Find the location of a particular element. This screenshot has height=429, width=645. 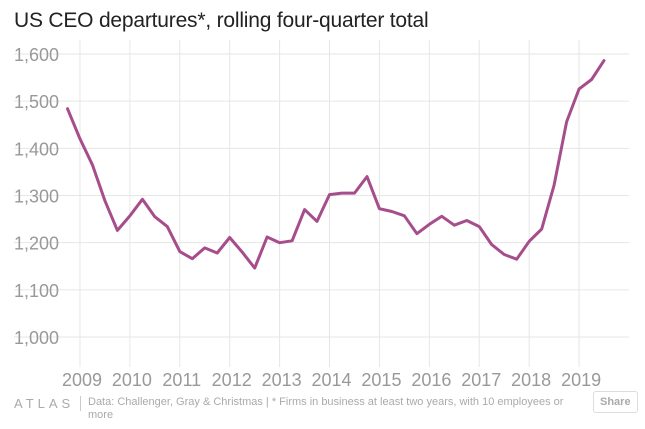

y-tick-label: 1,400 is located at coordinates (36, 149).